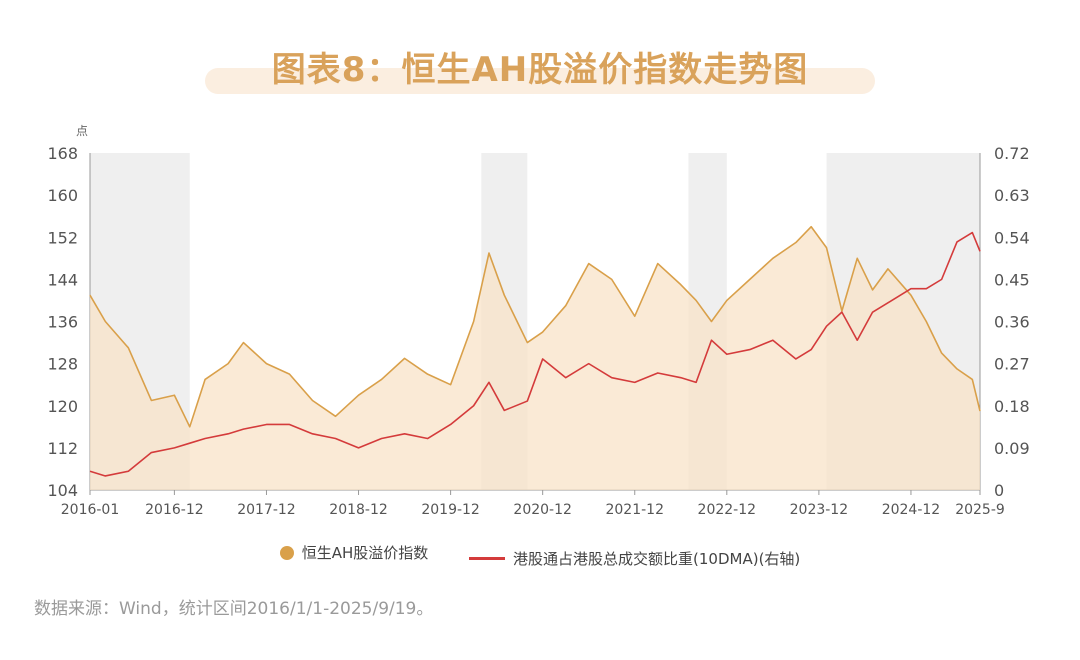 This screenshot has width=1080, height=660. Describe the element at coordinates (365, 553) in the screenshot. I see `legend-label-ah: 恒生AH股溢价指数` at that location.